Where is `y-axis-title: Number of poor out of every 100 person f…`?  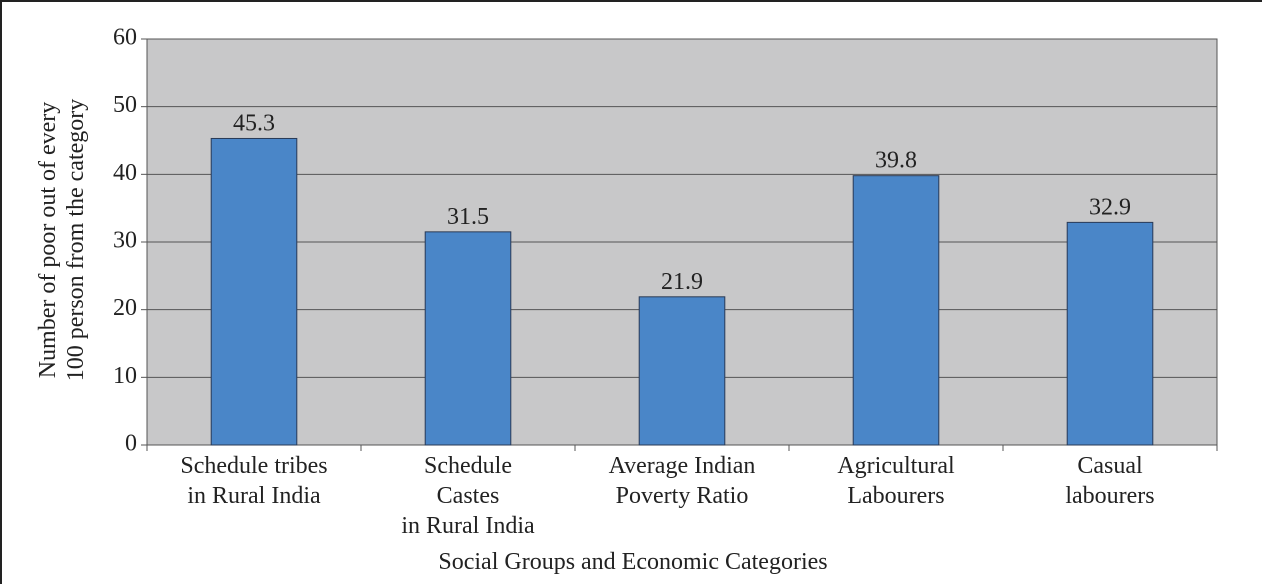 y-axis-title: Number of poor out of every 100 person f… is located at coordinates (62, 240).